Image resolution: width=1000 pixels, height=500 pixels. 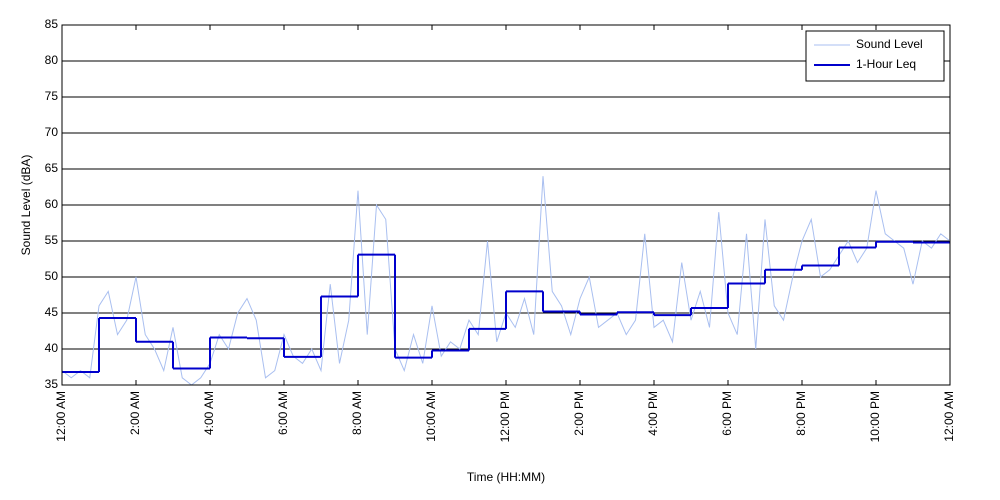 I want to click on legend-label: Sound Level, so click(x=889, y=44).